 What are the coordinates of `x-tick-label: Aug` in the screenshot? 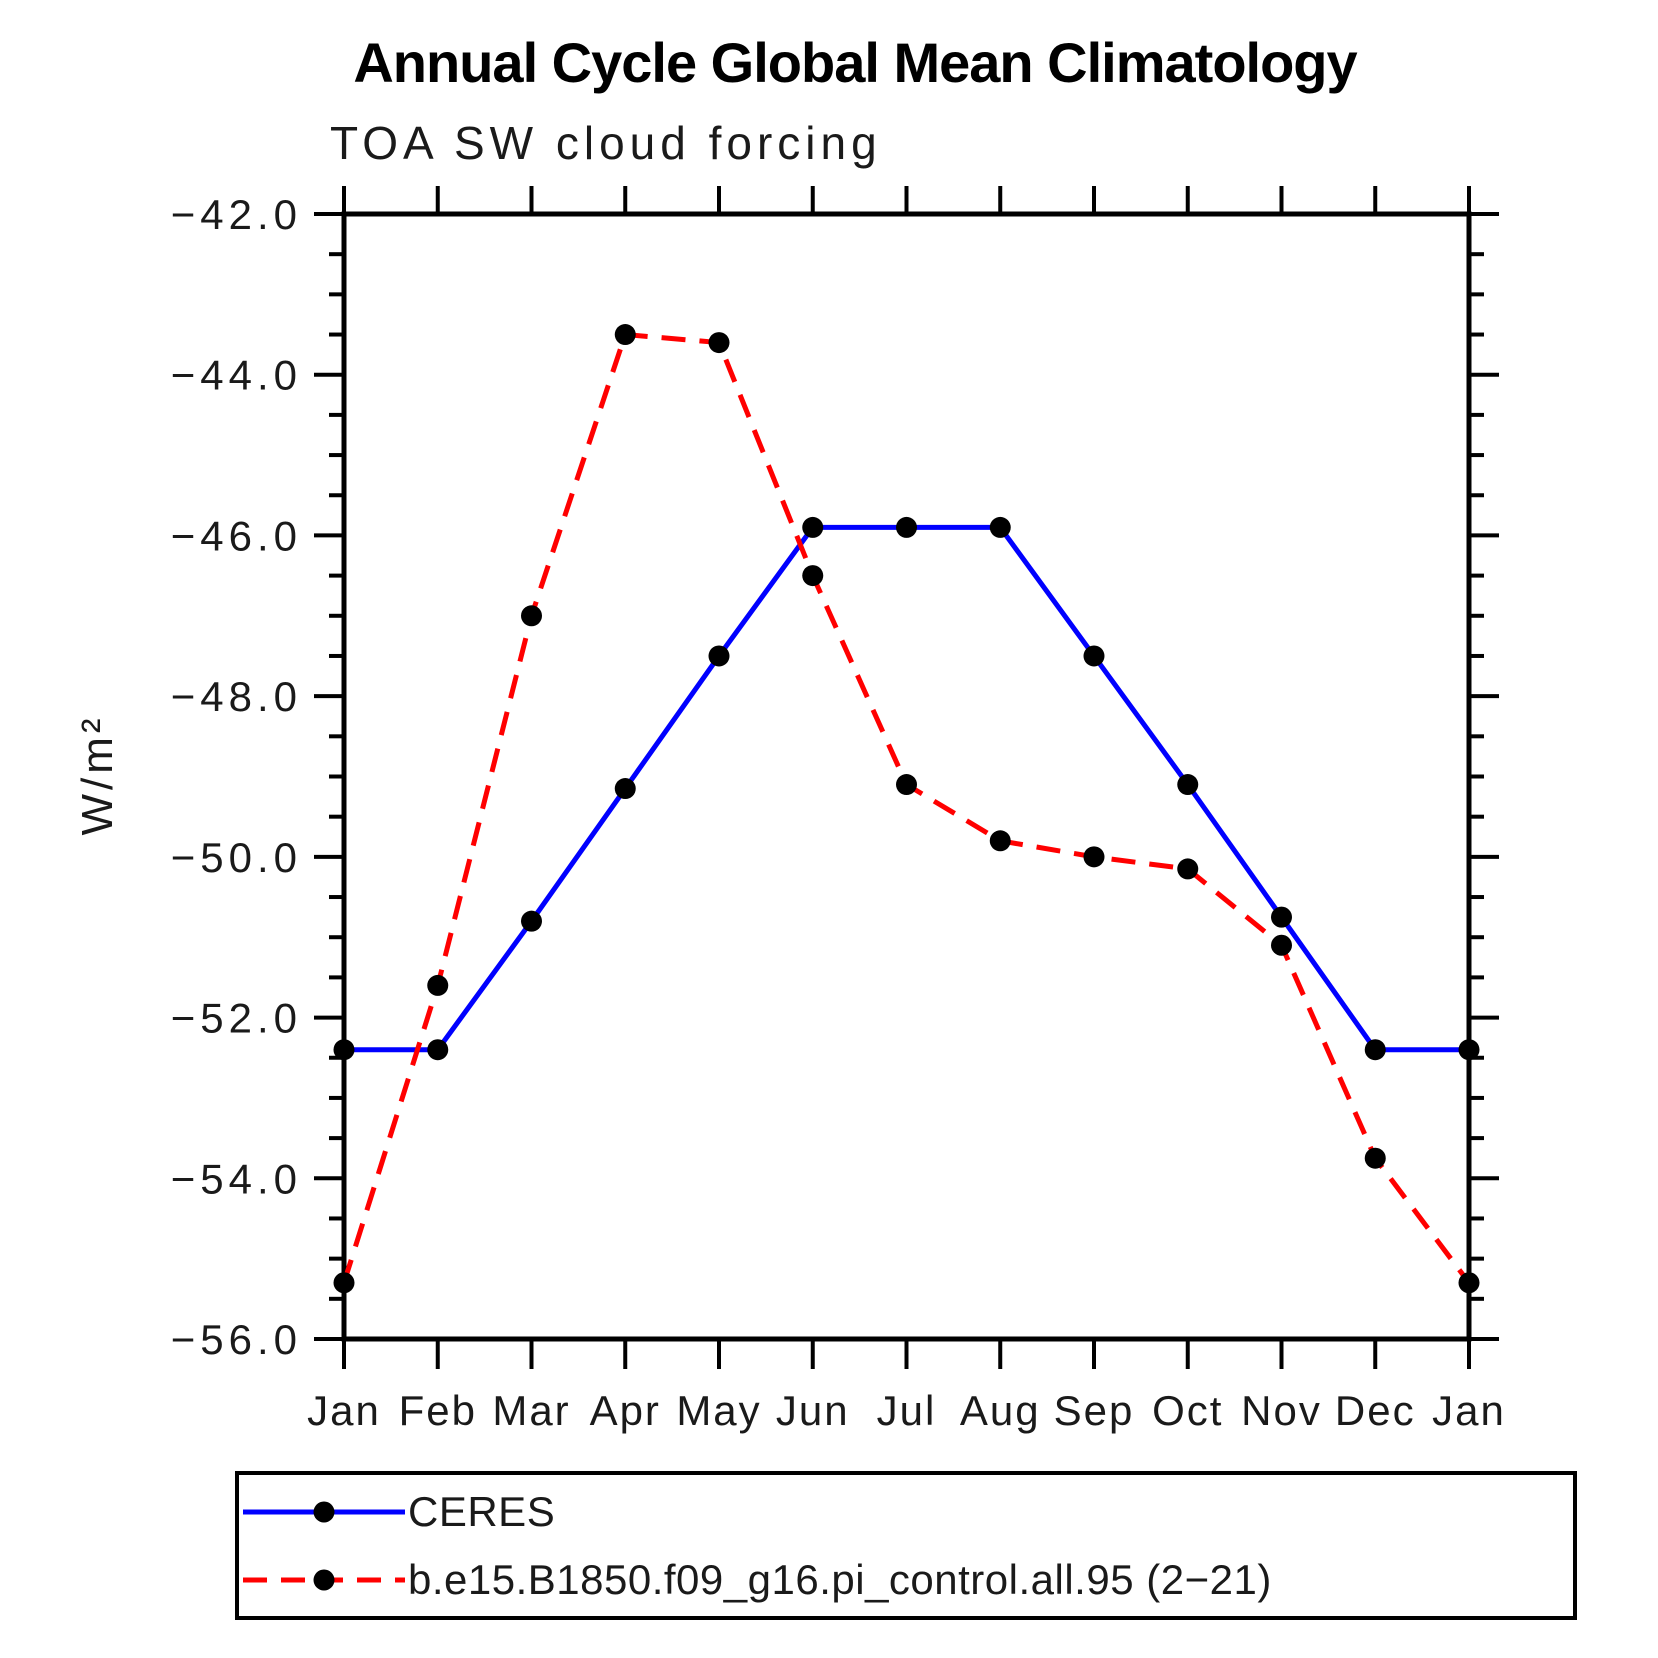 It's located at (1000, 1410).